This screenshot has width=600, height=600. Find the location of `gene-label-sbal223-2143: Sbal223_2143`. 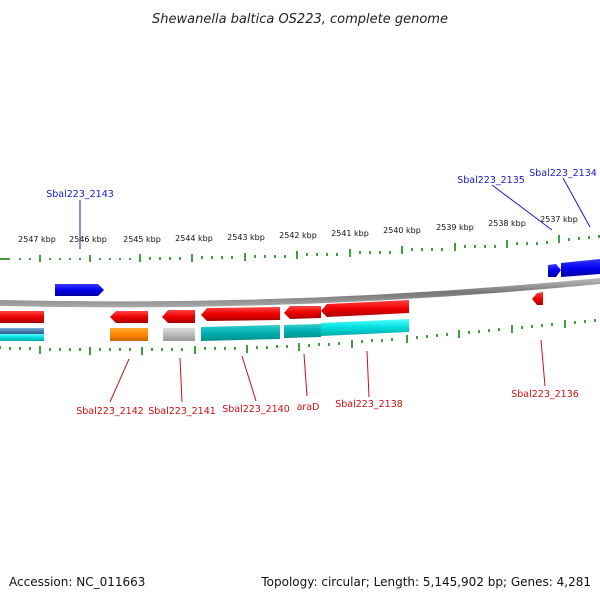

gene-label-sbal223-2143: Sbal223_2143 is located at coordinates (80, 194).